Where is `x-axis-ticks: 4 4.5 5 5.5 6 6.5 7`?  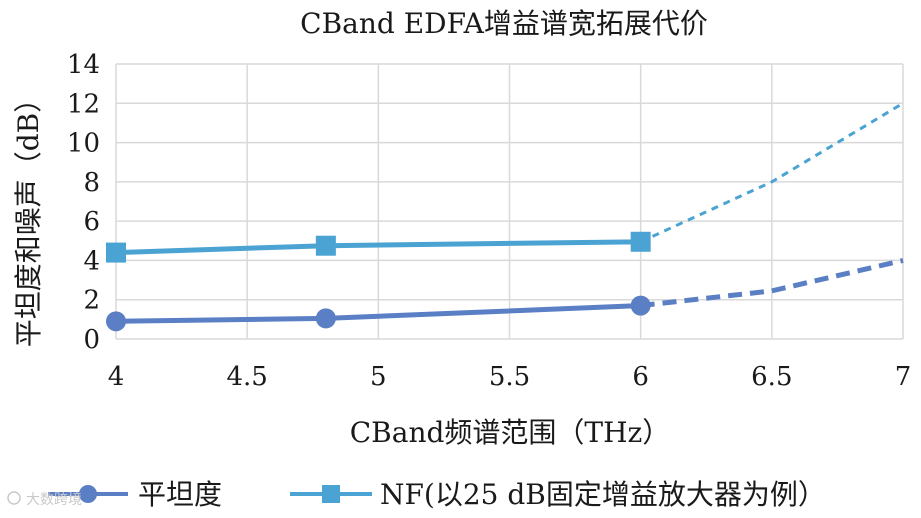 x-axis-ticks: 4 4.5 5 5.5 6 6.5 7 is located at coordinates (510, 377).